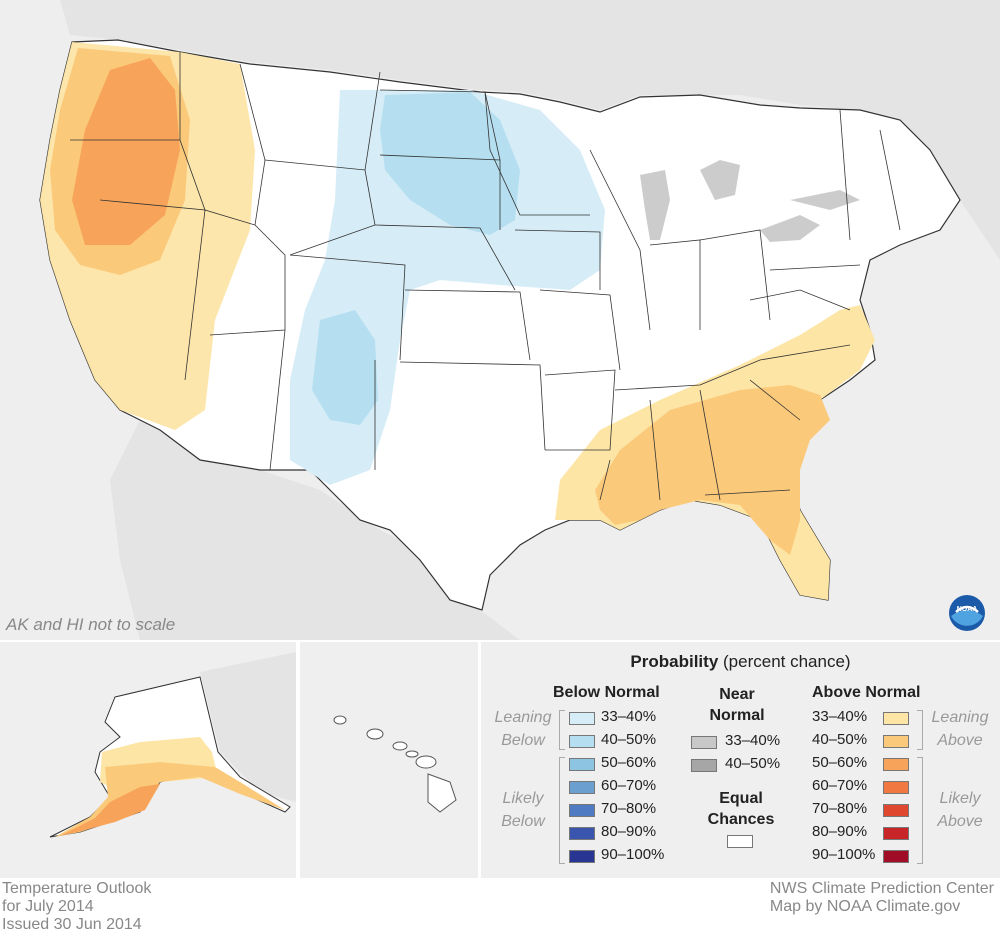 Image resolution: width=1000 pixels, height=938 pixels. Describe the element at coordinates (629, 716) in the screenshot. I see `below-label-1: 33–40%` at that location.